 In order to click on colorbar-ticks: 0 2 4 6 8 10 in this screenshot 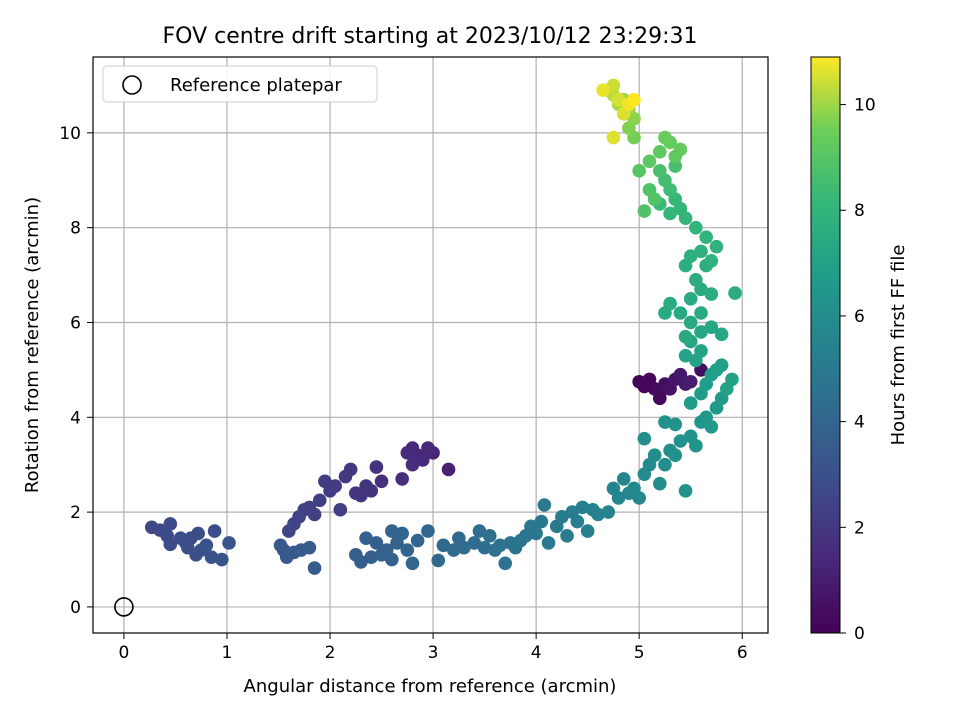, I will do `click(858, 370)`.